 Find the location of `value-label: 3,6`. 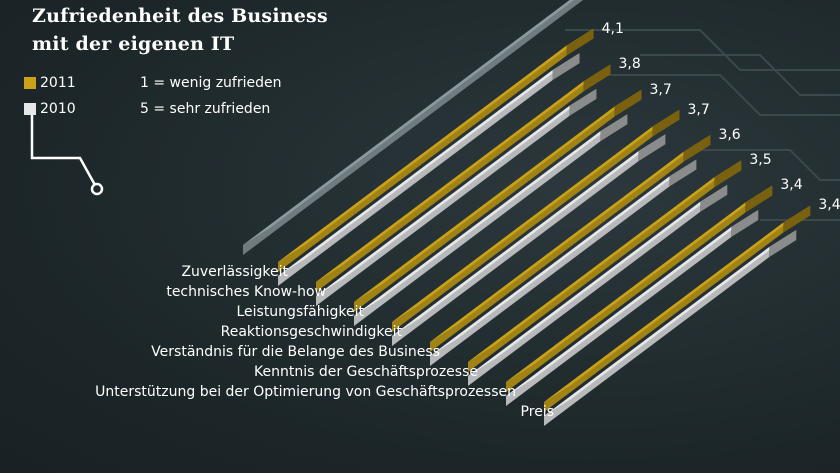

value-label: 3,6 is located at coordinates (729, 134).